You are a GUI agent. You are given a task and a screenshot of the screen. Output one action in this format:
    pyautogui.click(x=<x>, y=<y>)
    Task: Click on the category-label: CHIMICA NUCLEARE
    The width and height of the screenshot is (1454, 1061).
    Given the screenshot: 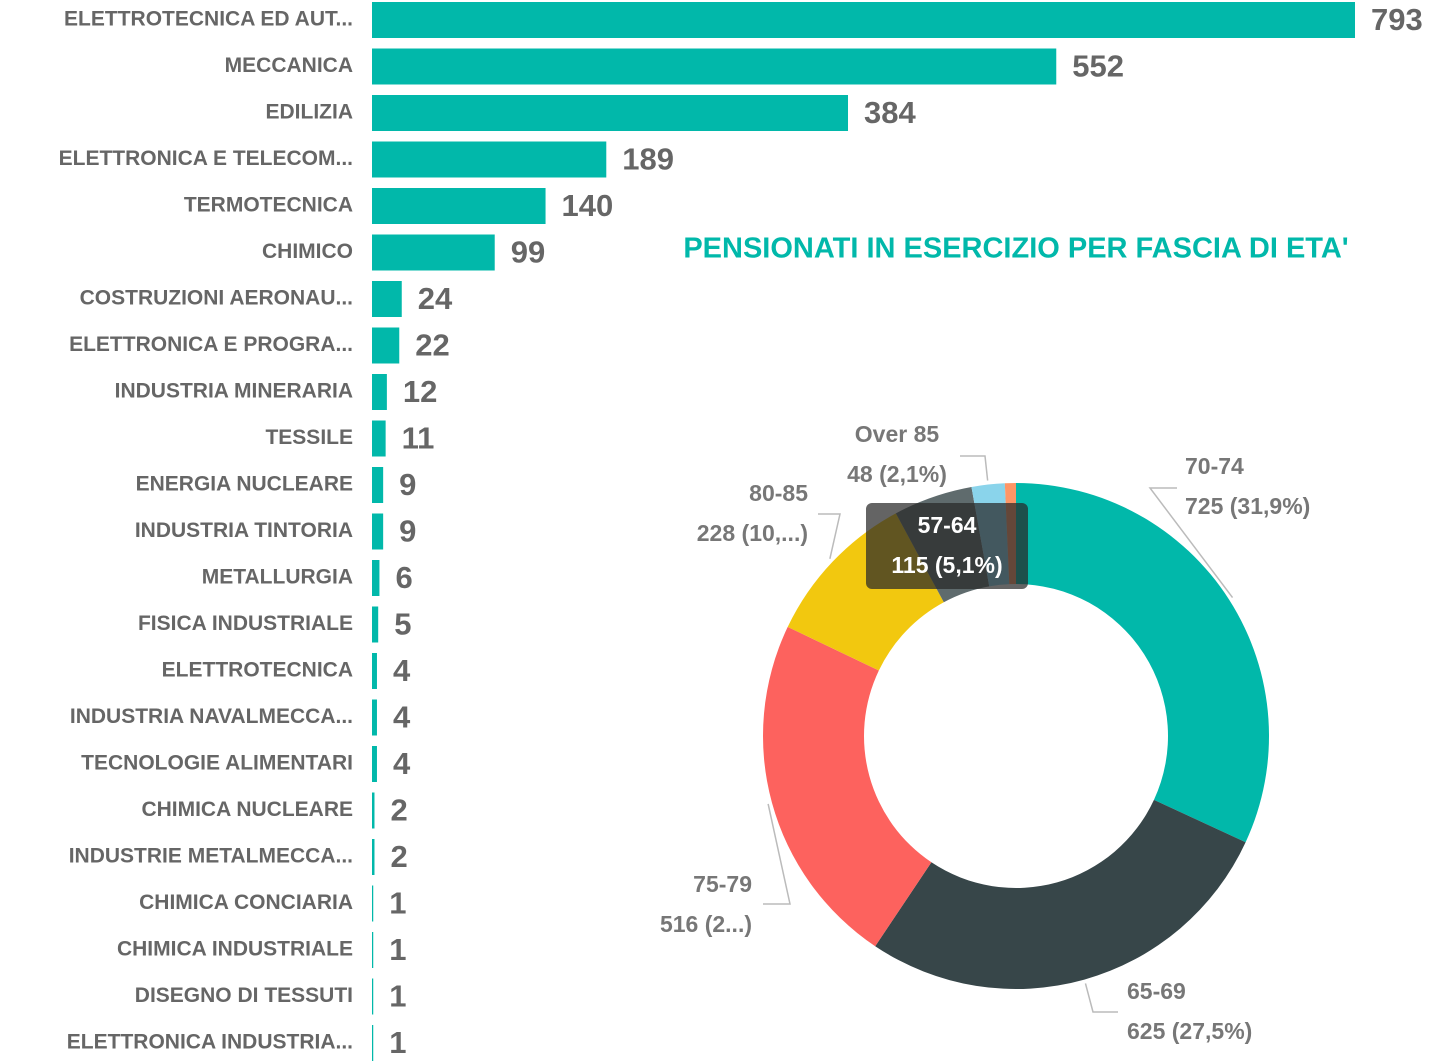 What is the action you would take?
    pyautogui.click(x=247, y=809)
    